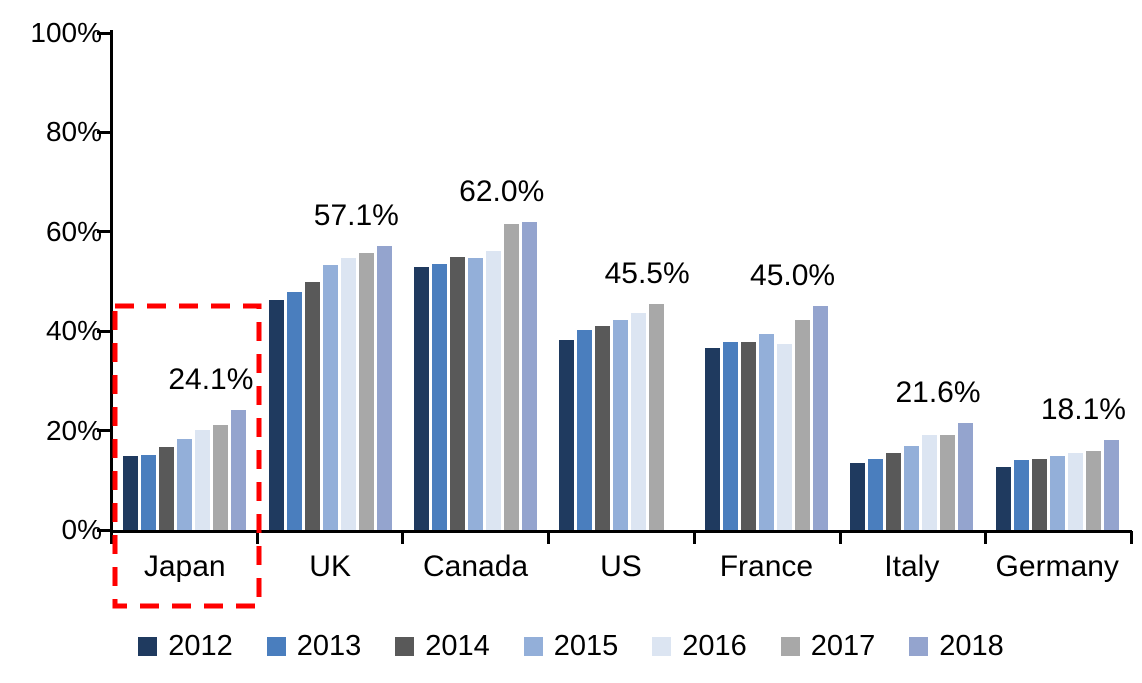 This screenshot has height=683, width=1142. What do you see at coordinates (184, 281) in the screenshot?
I see `bar-group-japan: 24.1%` at bounding box center [184, 281].